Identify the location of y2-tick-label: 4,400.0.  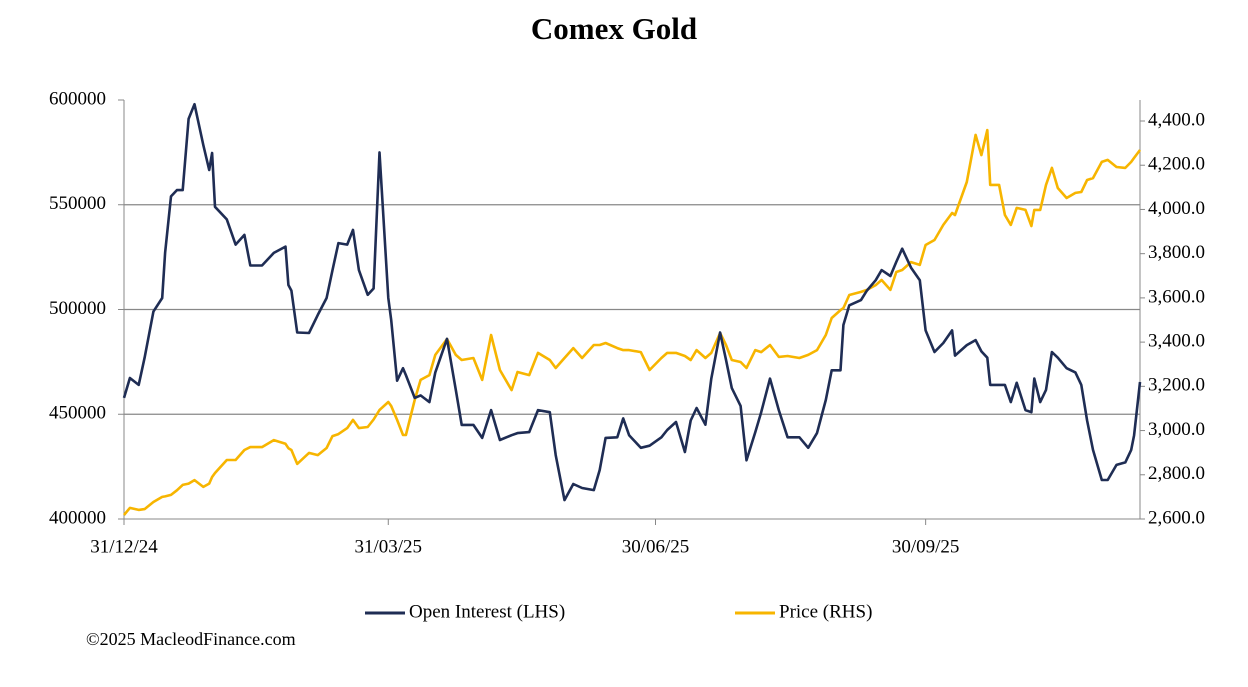
(1176, 119).